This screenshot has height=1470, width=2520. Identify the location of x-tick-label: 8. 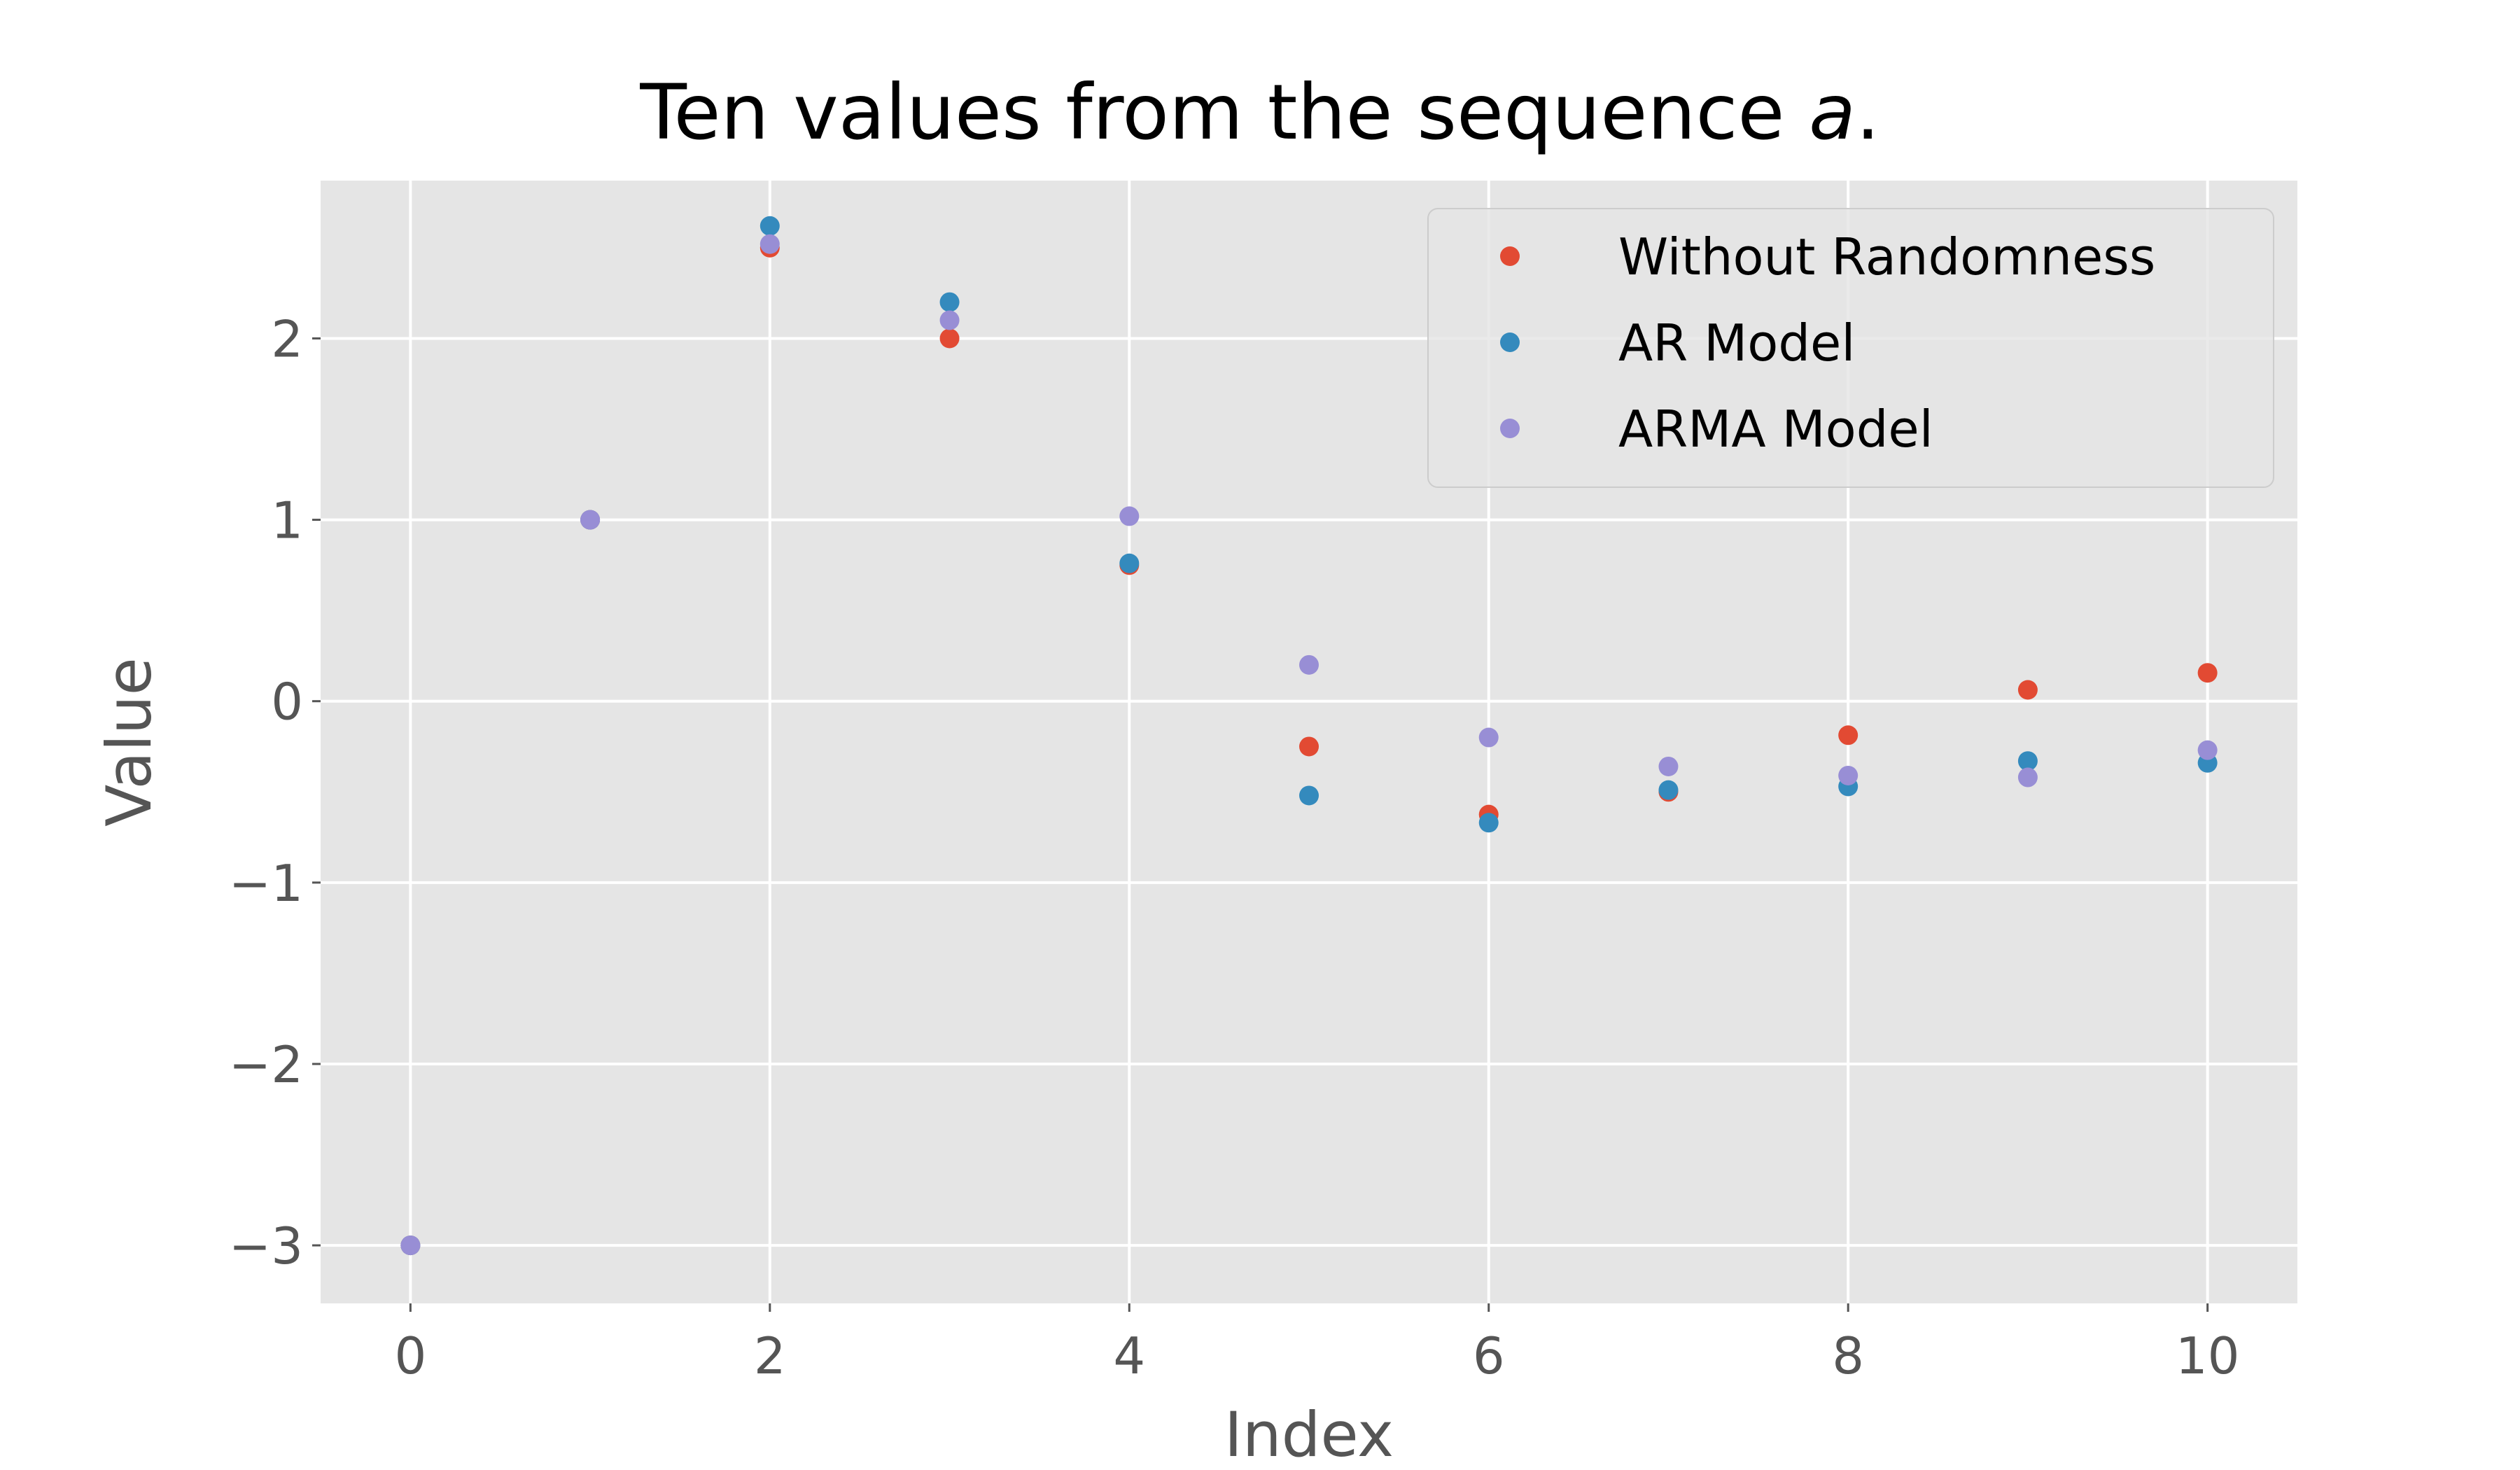
(1848, 1355).